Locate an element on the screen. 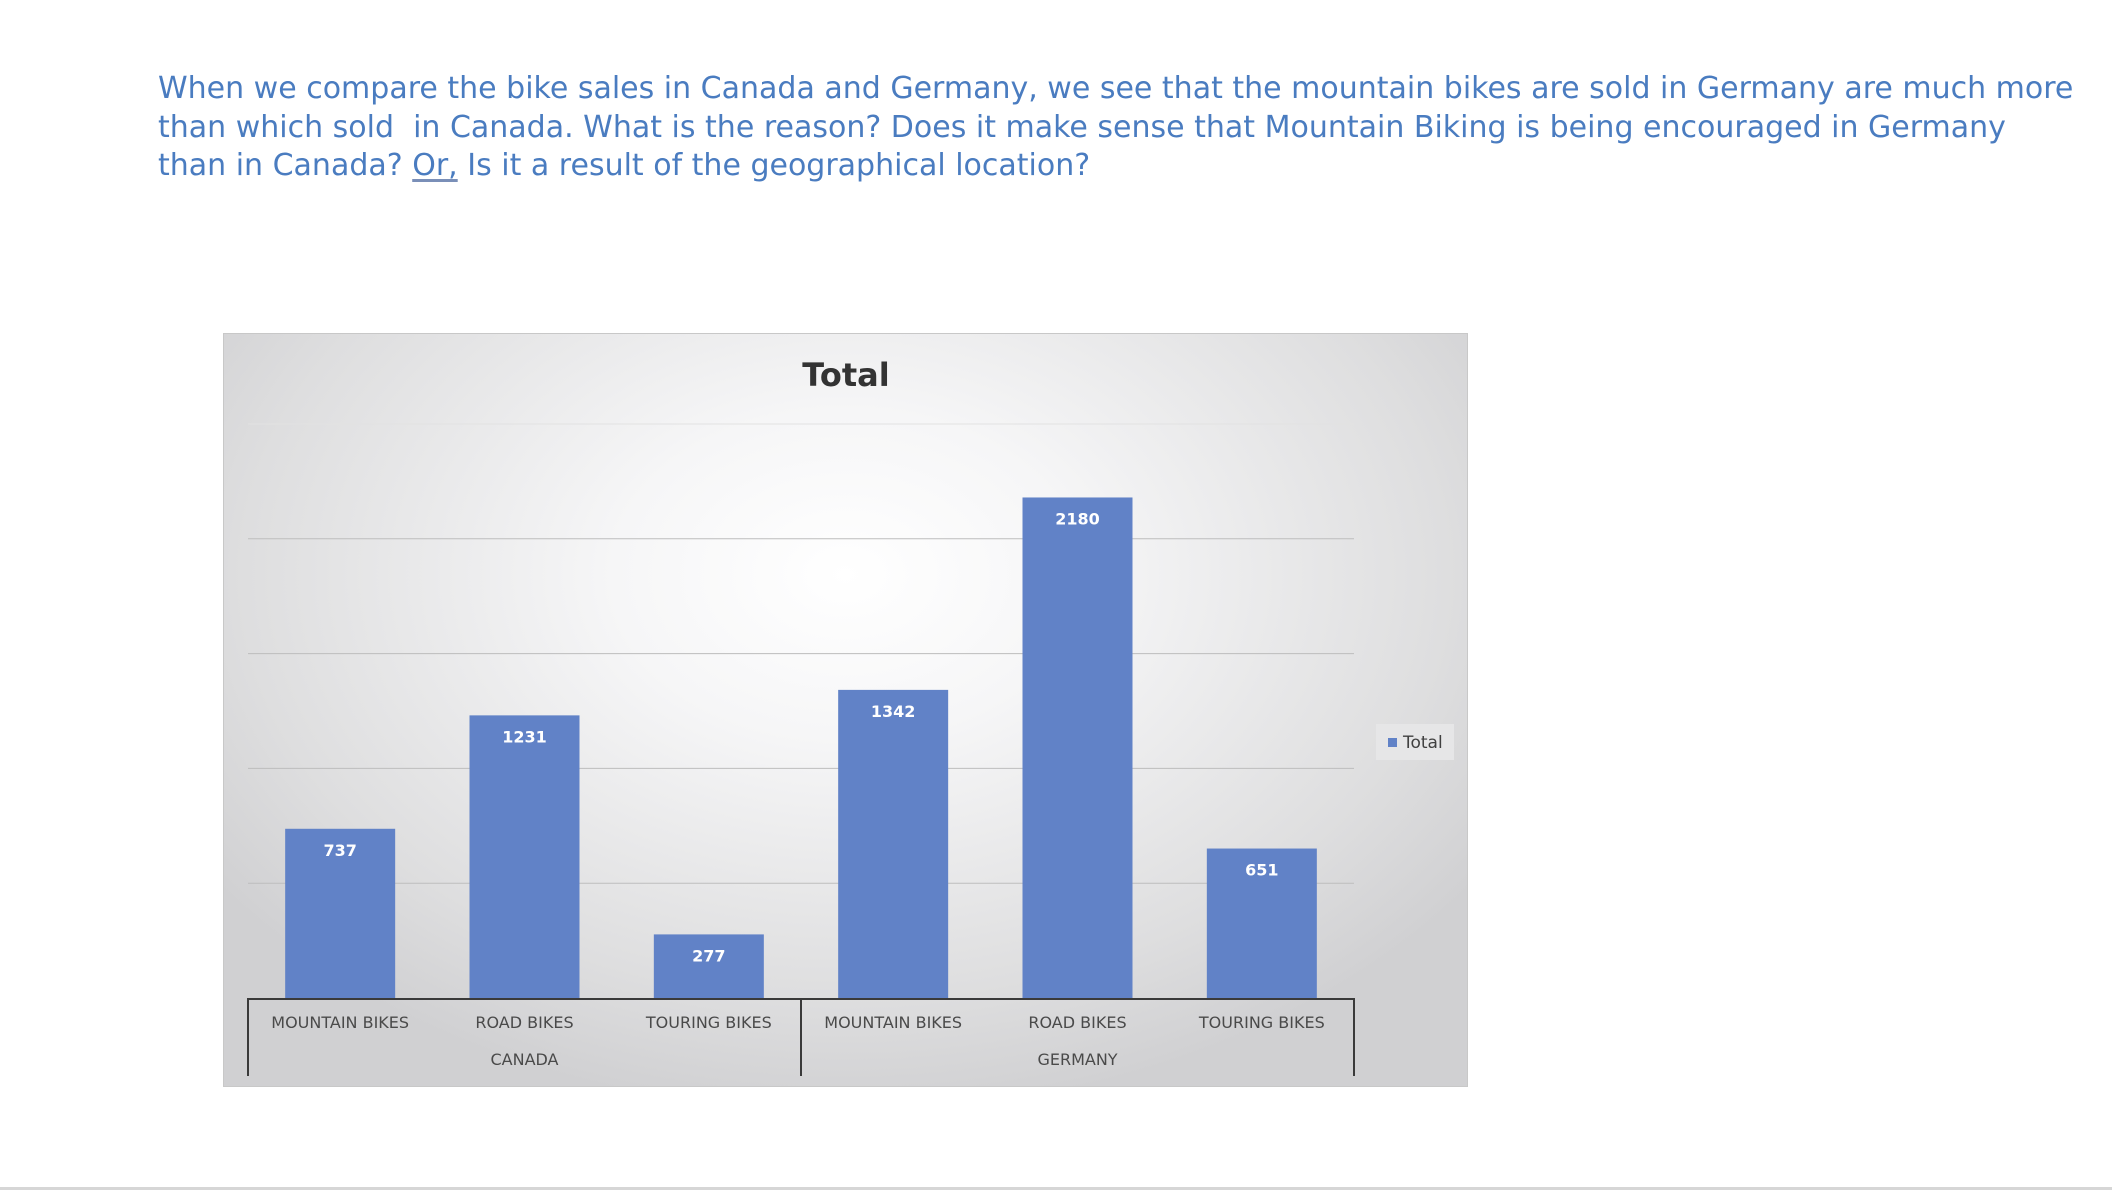 Image resolution: width=2112 pixels, height=1190 pixels. category-tick-label-1: ROAD BIKES is located at coordinates (524, 1022).